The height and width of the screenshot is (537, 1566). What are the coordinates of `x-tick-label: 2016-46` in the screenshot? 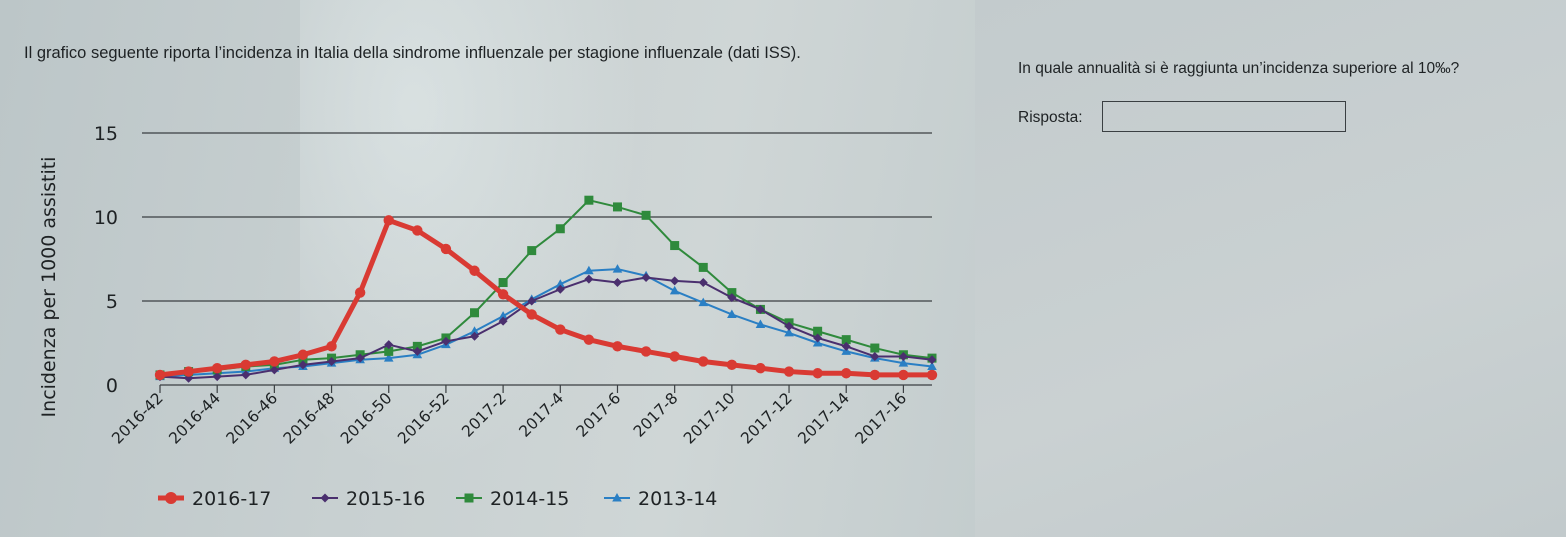 It's located at (252, 418).